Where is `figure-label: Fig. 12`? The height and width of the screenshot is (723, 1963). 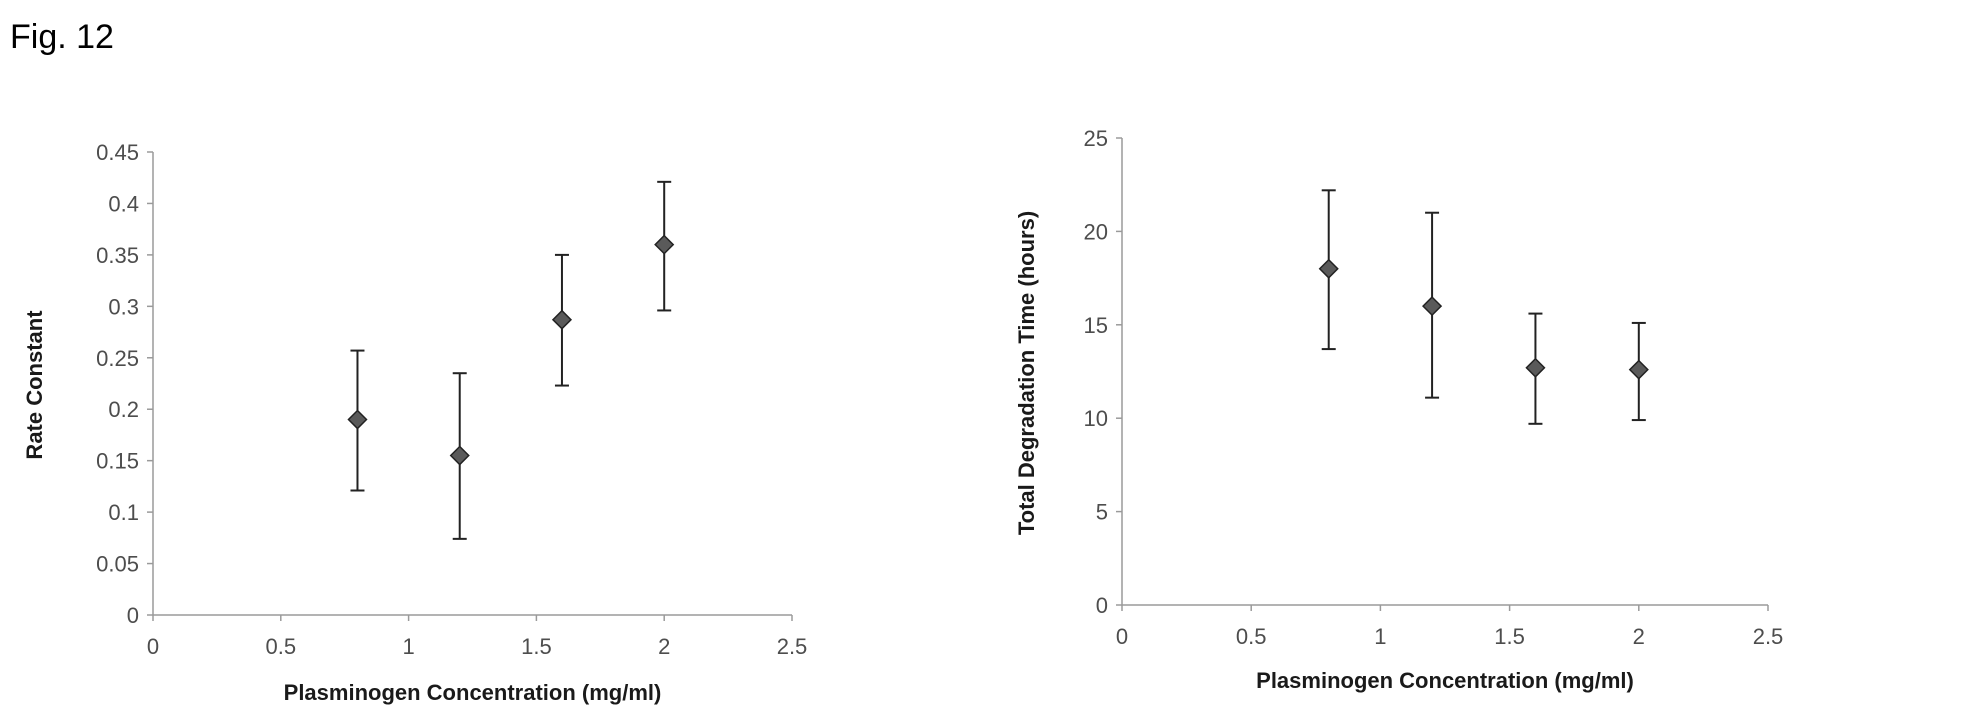
figure-label: Fig. 12 is located at coordinates (62, 37).